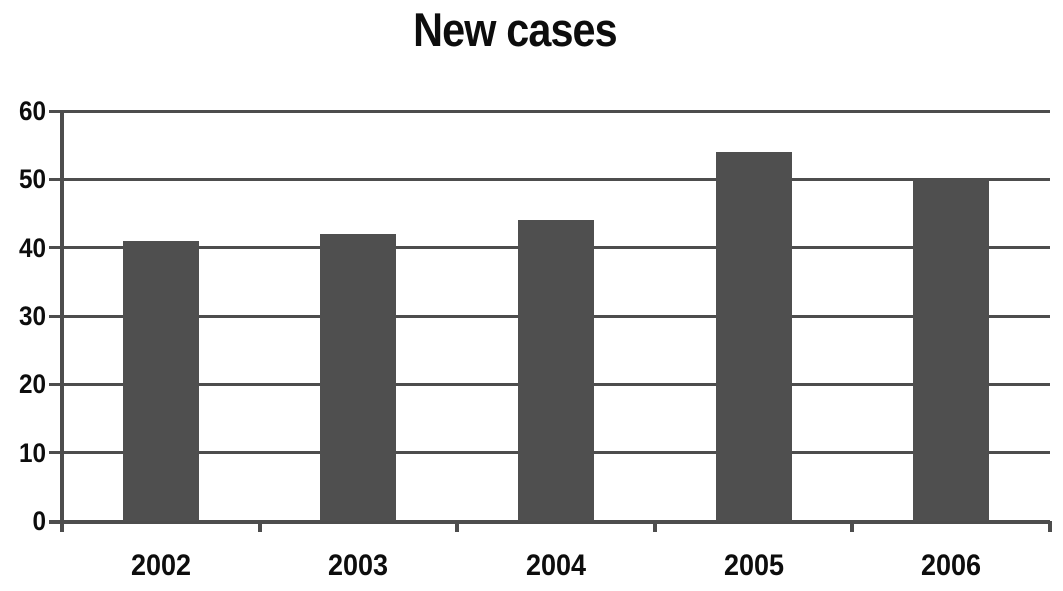 This screenshot has width=1063, height=591. Describe the element at coordinates (32, 179) in the screenshot. I see `y-tick-label: 50` at that location.